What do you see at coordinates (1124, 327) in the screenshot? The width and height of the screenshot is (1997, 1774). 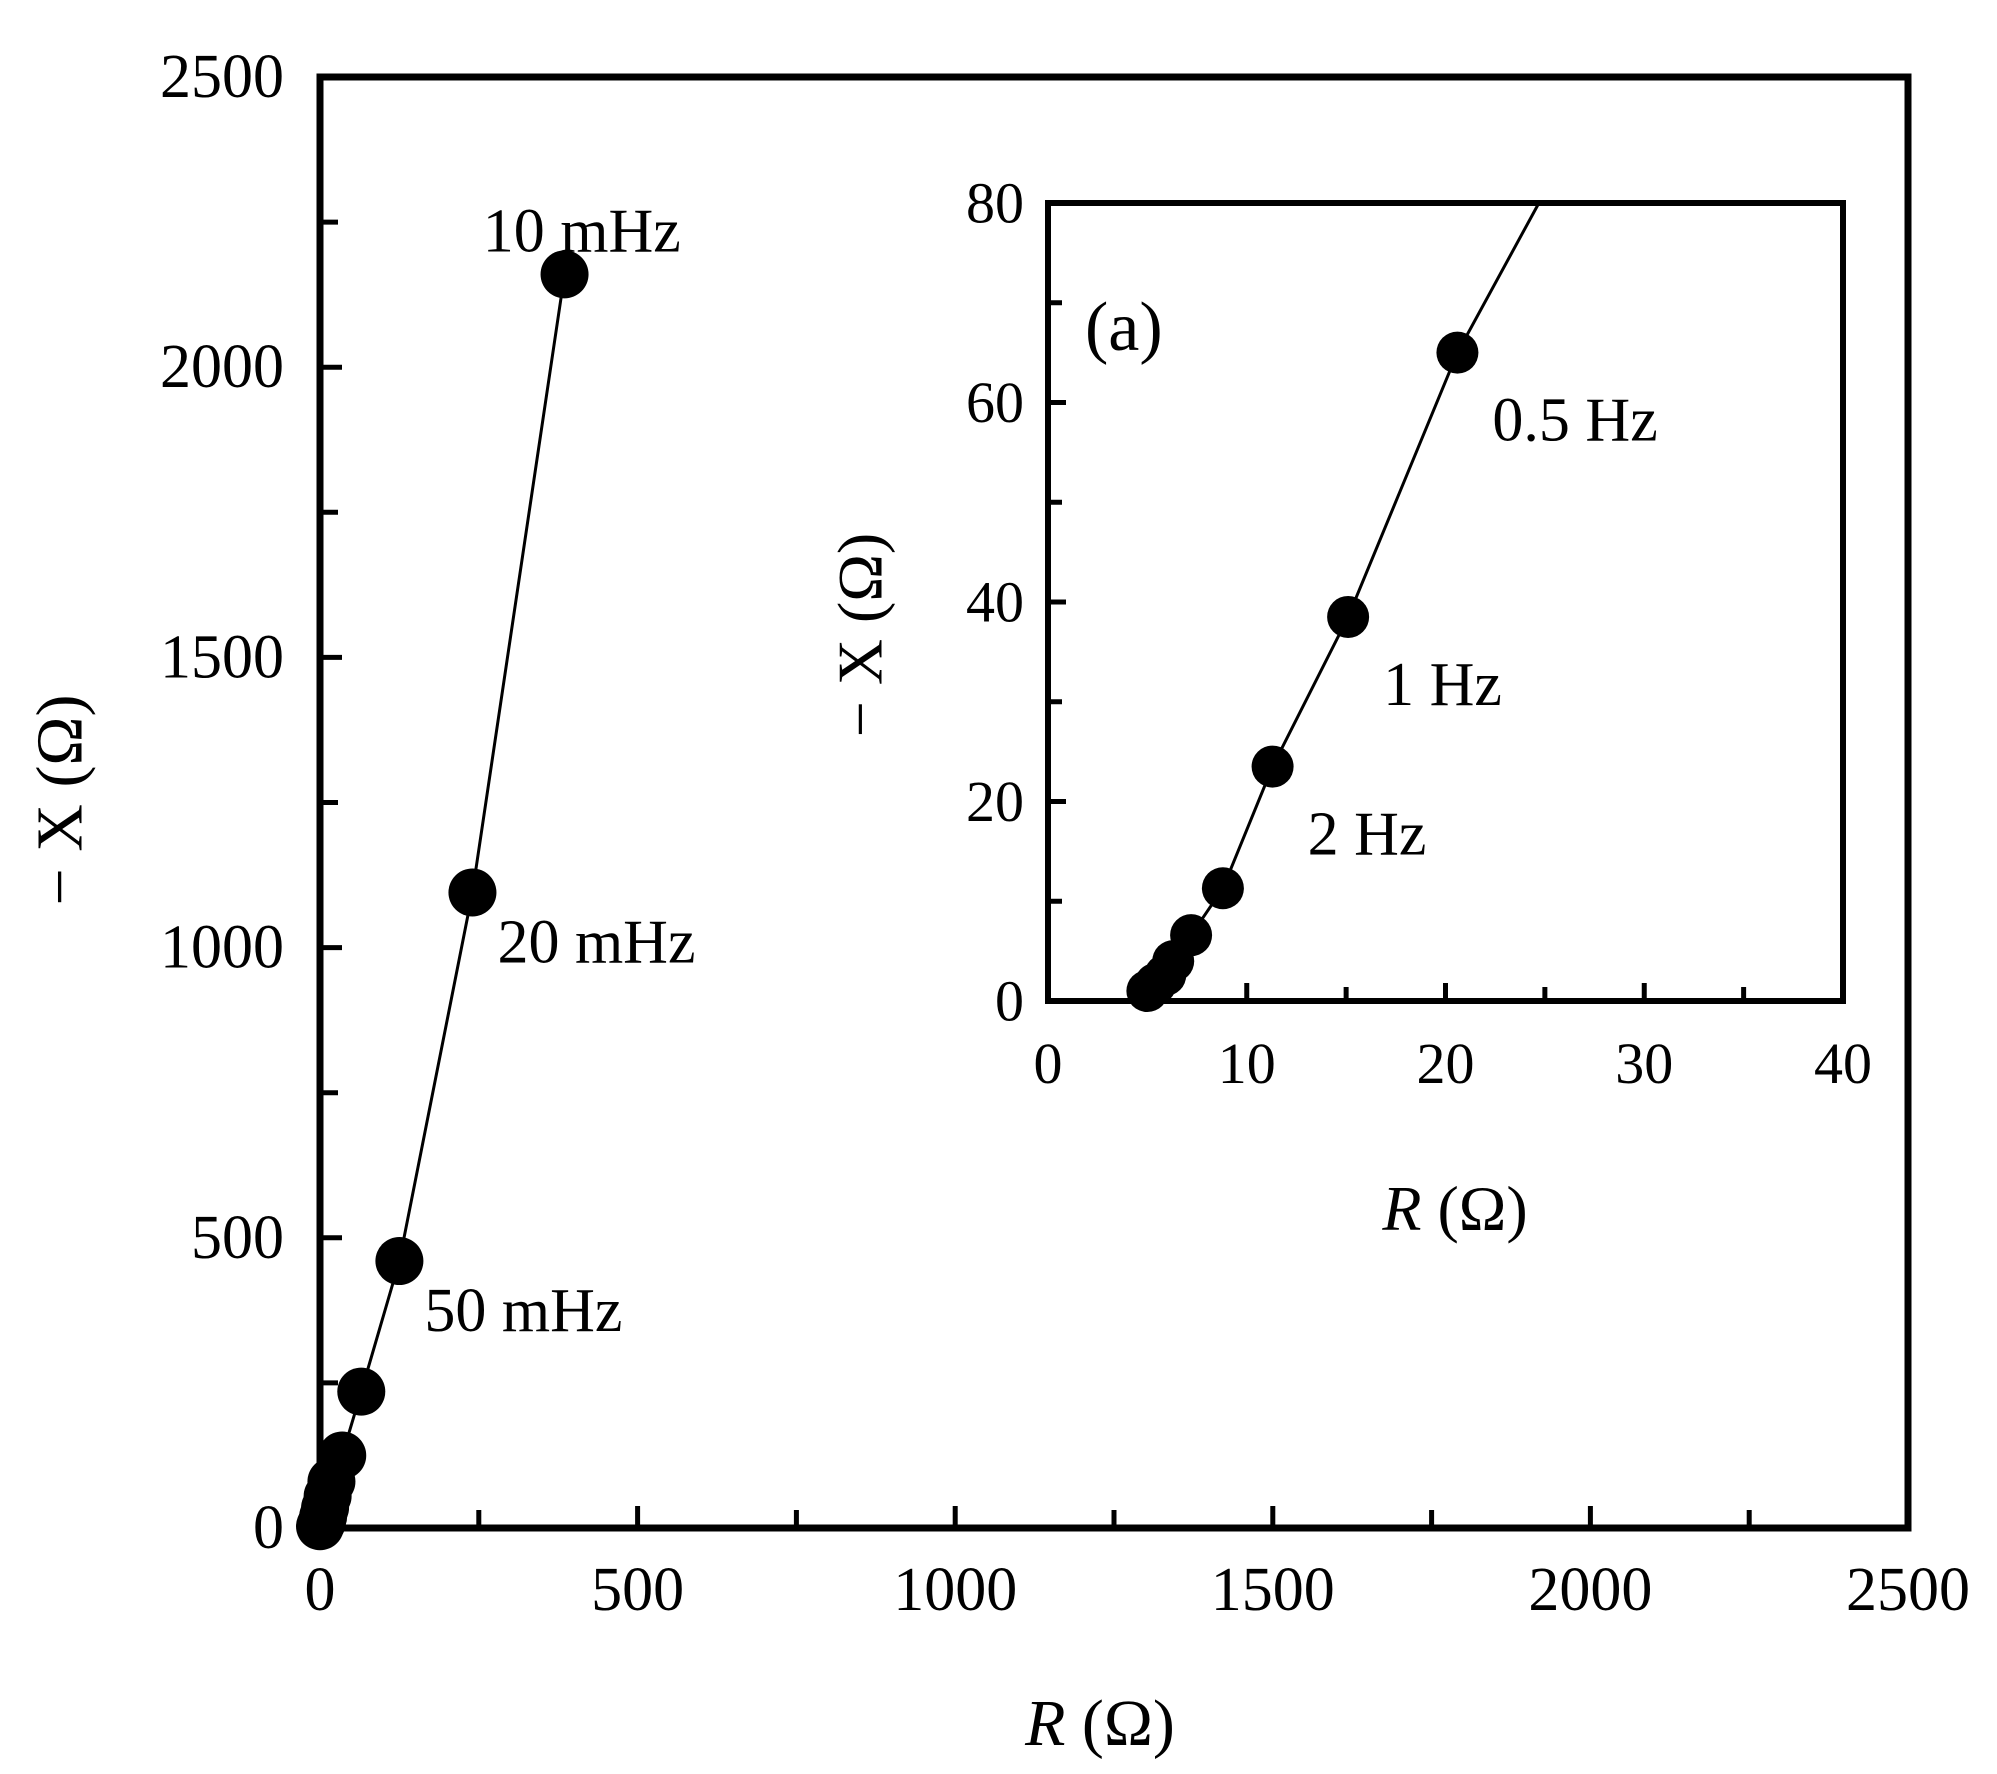 I see `panel-label: (a)` at bounding box center [1124, 327].